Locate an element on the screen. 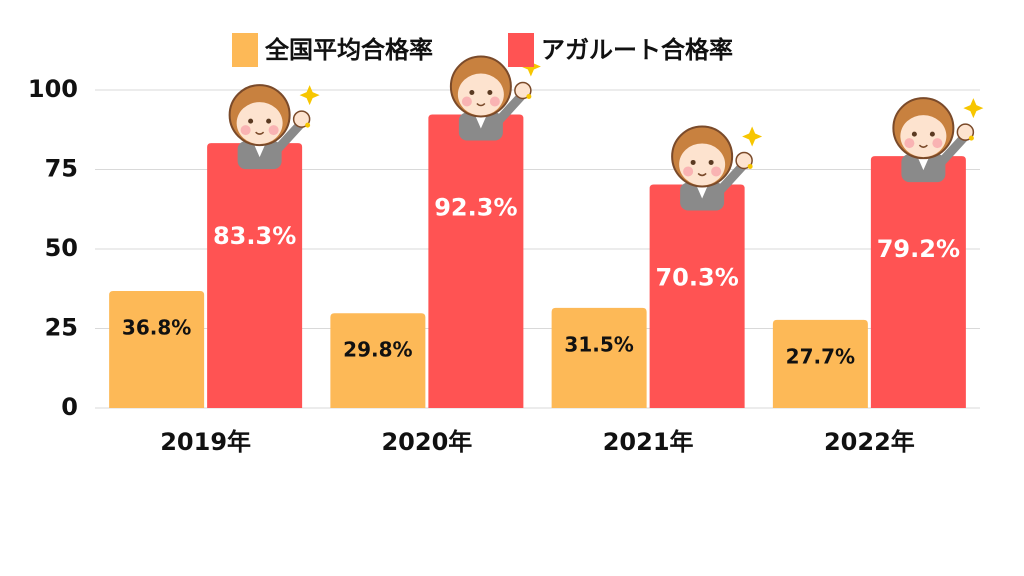  x-tick-label: 2019年 is located at coordinates (205, 442).